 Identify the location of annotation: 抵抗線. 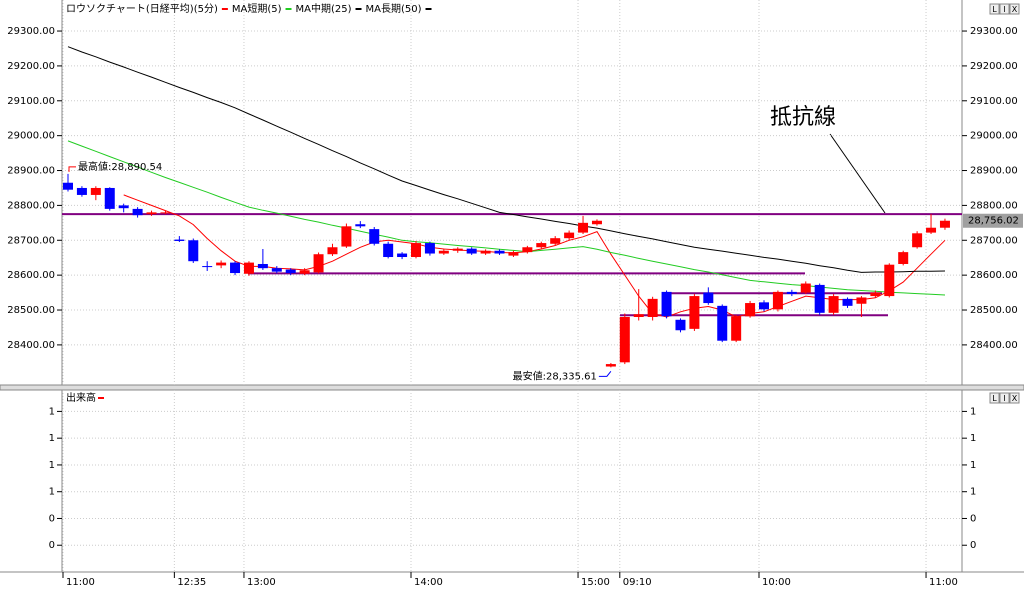
(803, 117).